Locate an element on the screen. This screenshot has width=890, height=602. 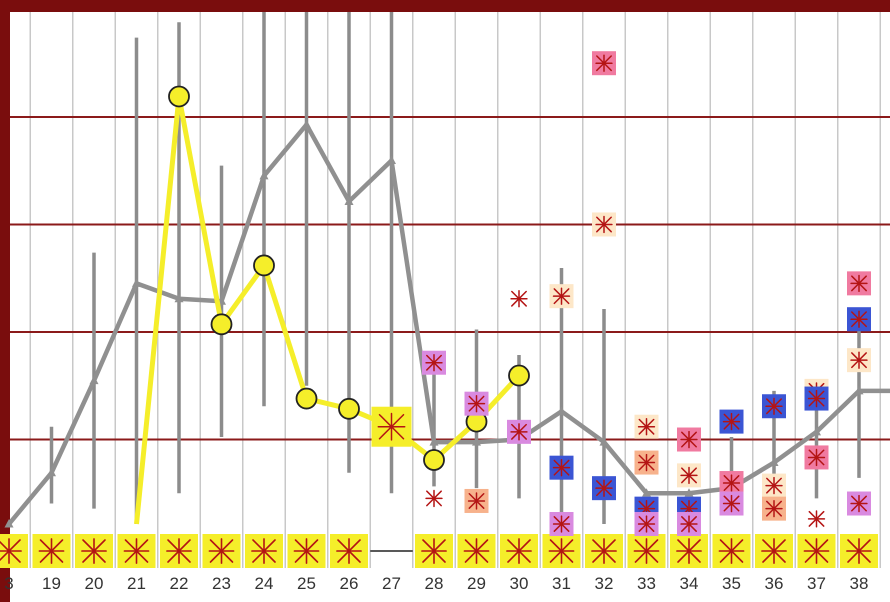
x-tick-label: 33 is located at coordinates (646, 583).